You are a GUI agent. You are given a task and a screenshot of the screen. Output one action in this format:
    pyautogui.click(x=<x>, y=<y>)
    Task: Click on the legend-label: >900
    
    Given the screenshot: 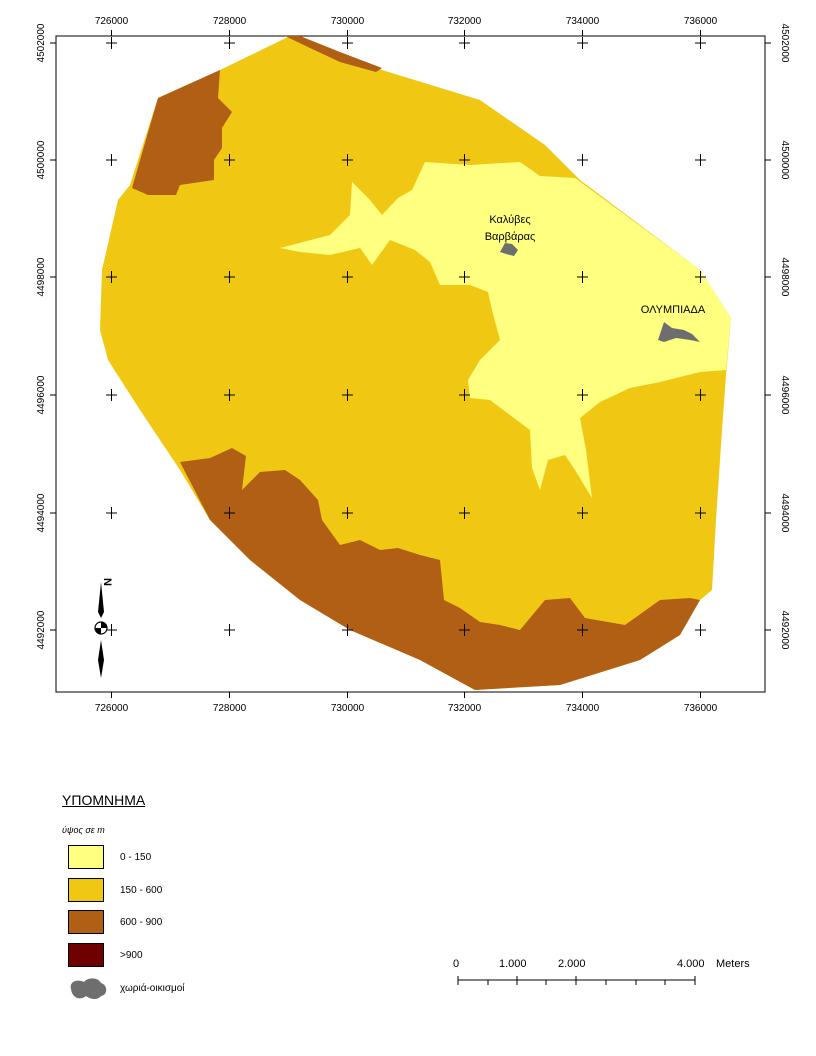 What is the action you would take?
    pyautogui.click(x=131, y=955)
    